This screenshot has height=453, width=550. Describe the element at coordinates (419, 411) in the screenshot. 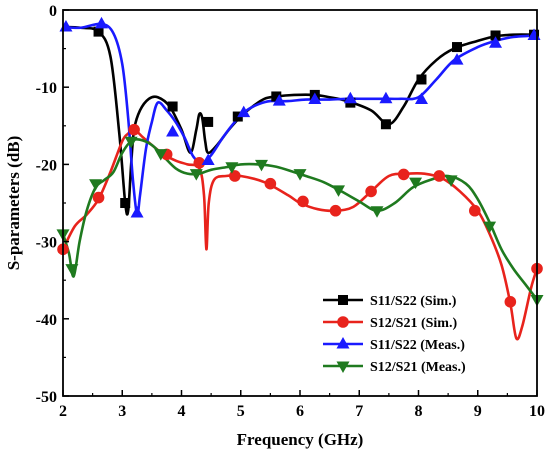

I see `x-tick-label: 8` at that location.